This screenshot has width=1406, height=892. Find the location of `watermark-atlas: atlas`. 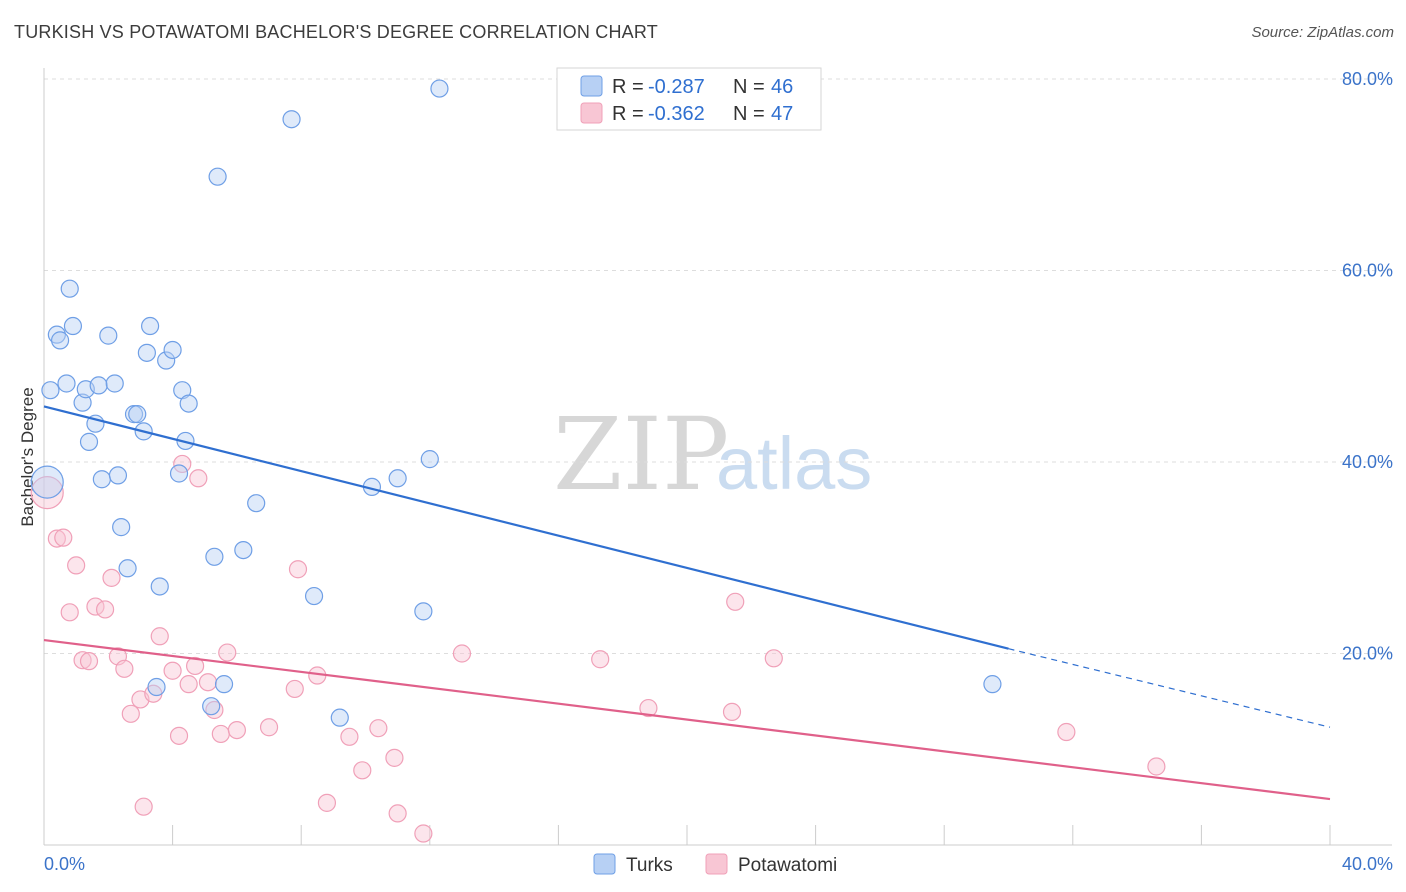

watermark-atlas: atlas is located at coordinates (794, 463).